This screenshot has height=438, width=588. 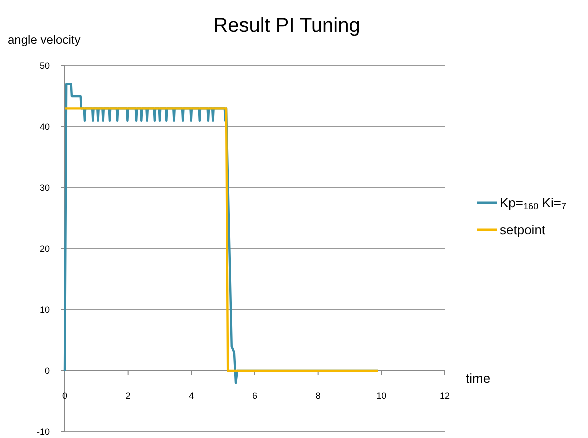 What do you see at coordinates (445, 396) in the screenshot?
I see `x-tick-label: 12` at bounding box center [445, 396].